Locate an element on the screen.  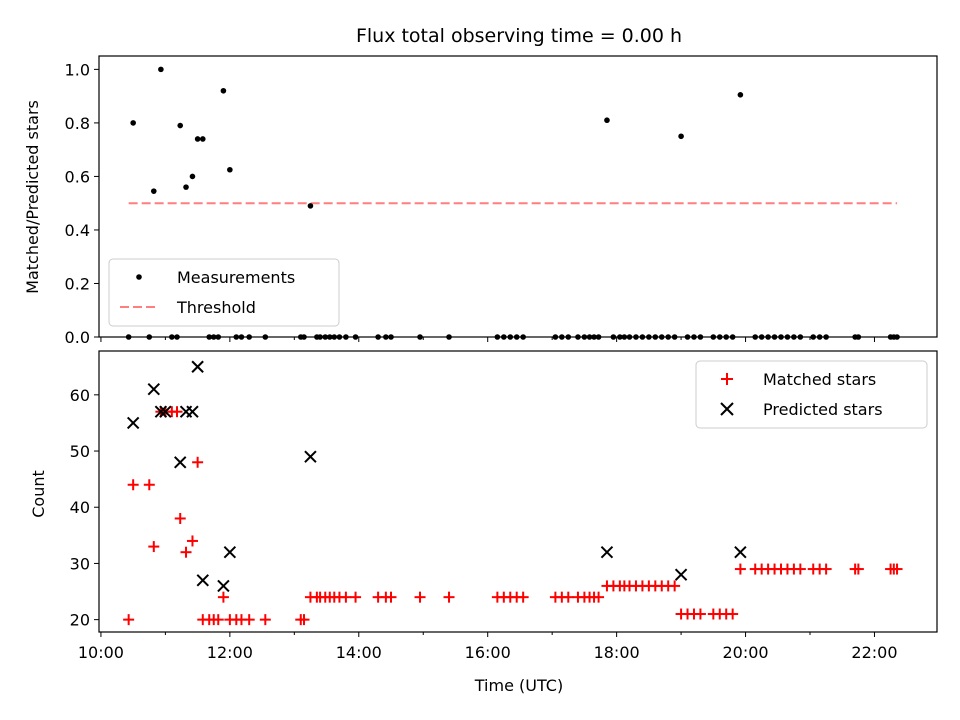
ratio-y-axis-label: Matched/Predicted stars is located at coordinates (32, 197).